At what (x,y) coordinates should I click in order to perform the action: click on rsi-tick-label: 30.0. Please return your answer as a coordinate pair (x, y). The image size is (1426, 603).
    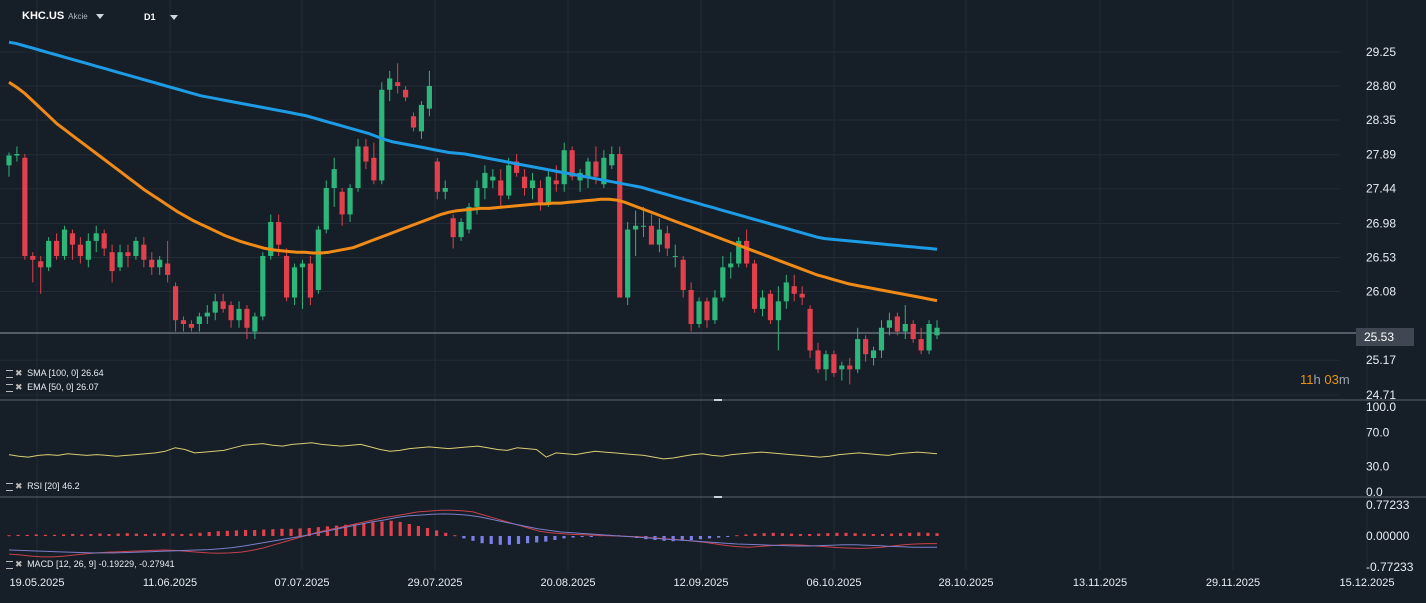
    Looking at the image, I should click on (1378, 467).